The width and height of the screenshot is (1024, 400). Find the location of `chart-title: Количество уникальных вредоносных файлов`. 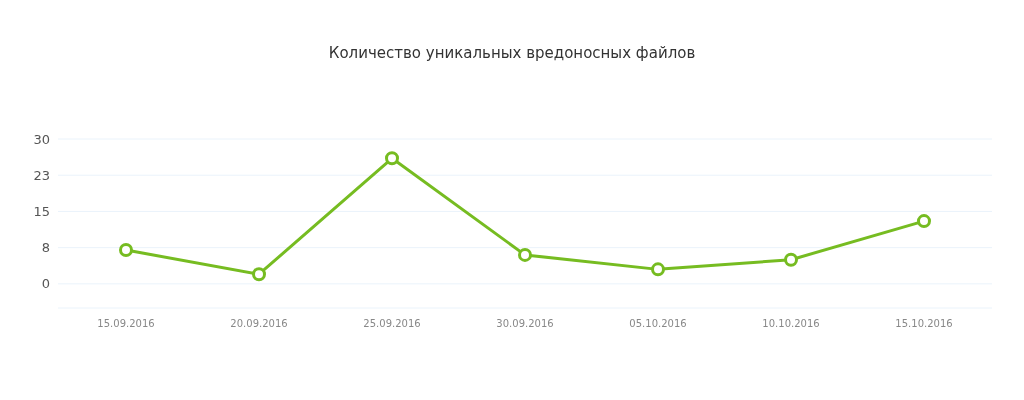

chart-title: Количество уникальных вредоносных файлов is located at coordinates (512, 53).